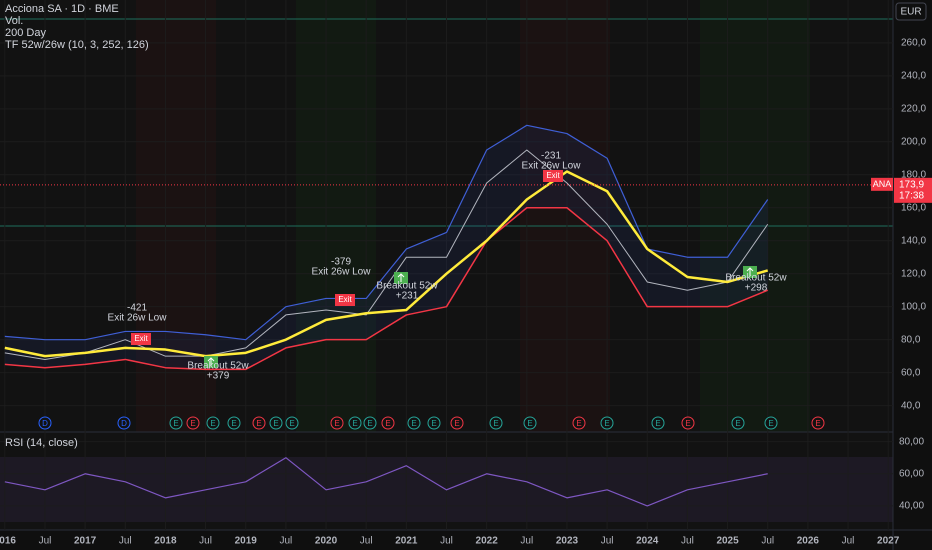 The height and width of the screenshot is (550, 932). Describe the element at coordinates (386, 482) in the screenshot. I see `rsi-line` at that location.